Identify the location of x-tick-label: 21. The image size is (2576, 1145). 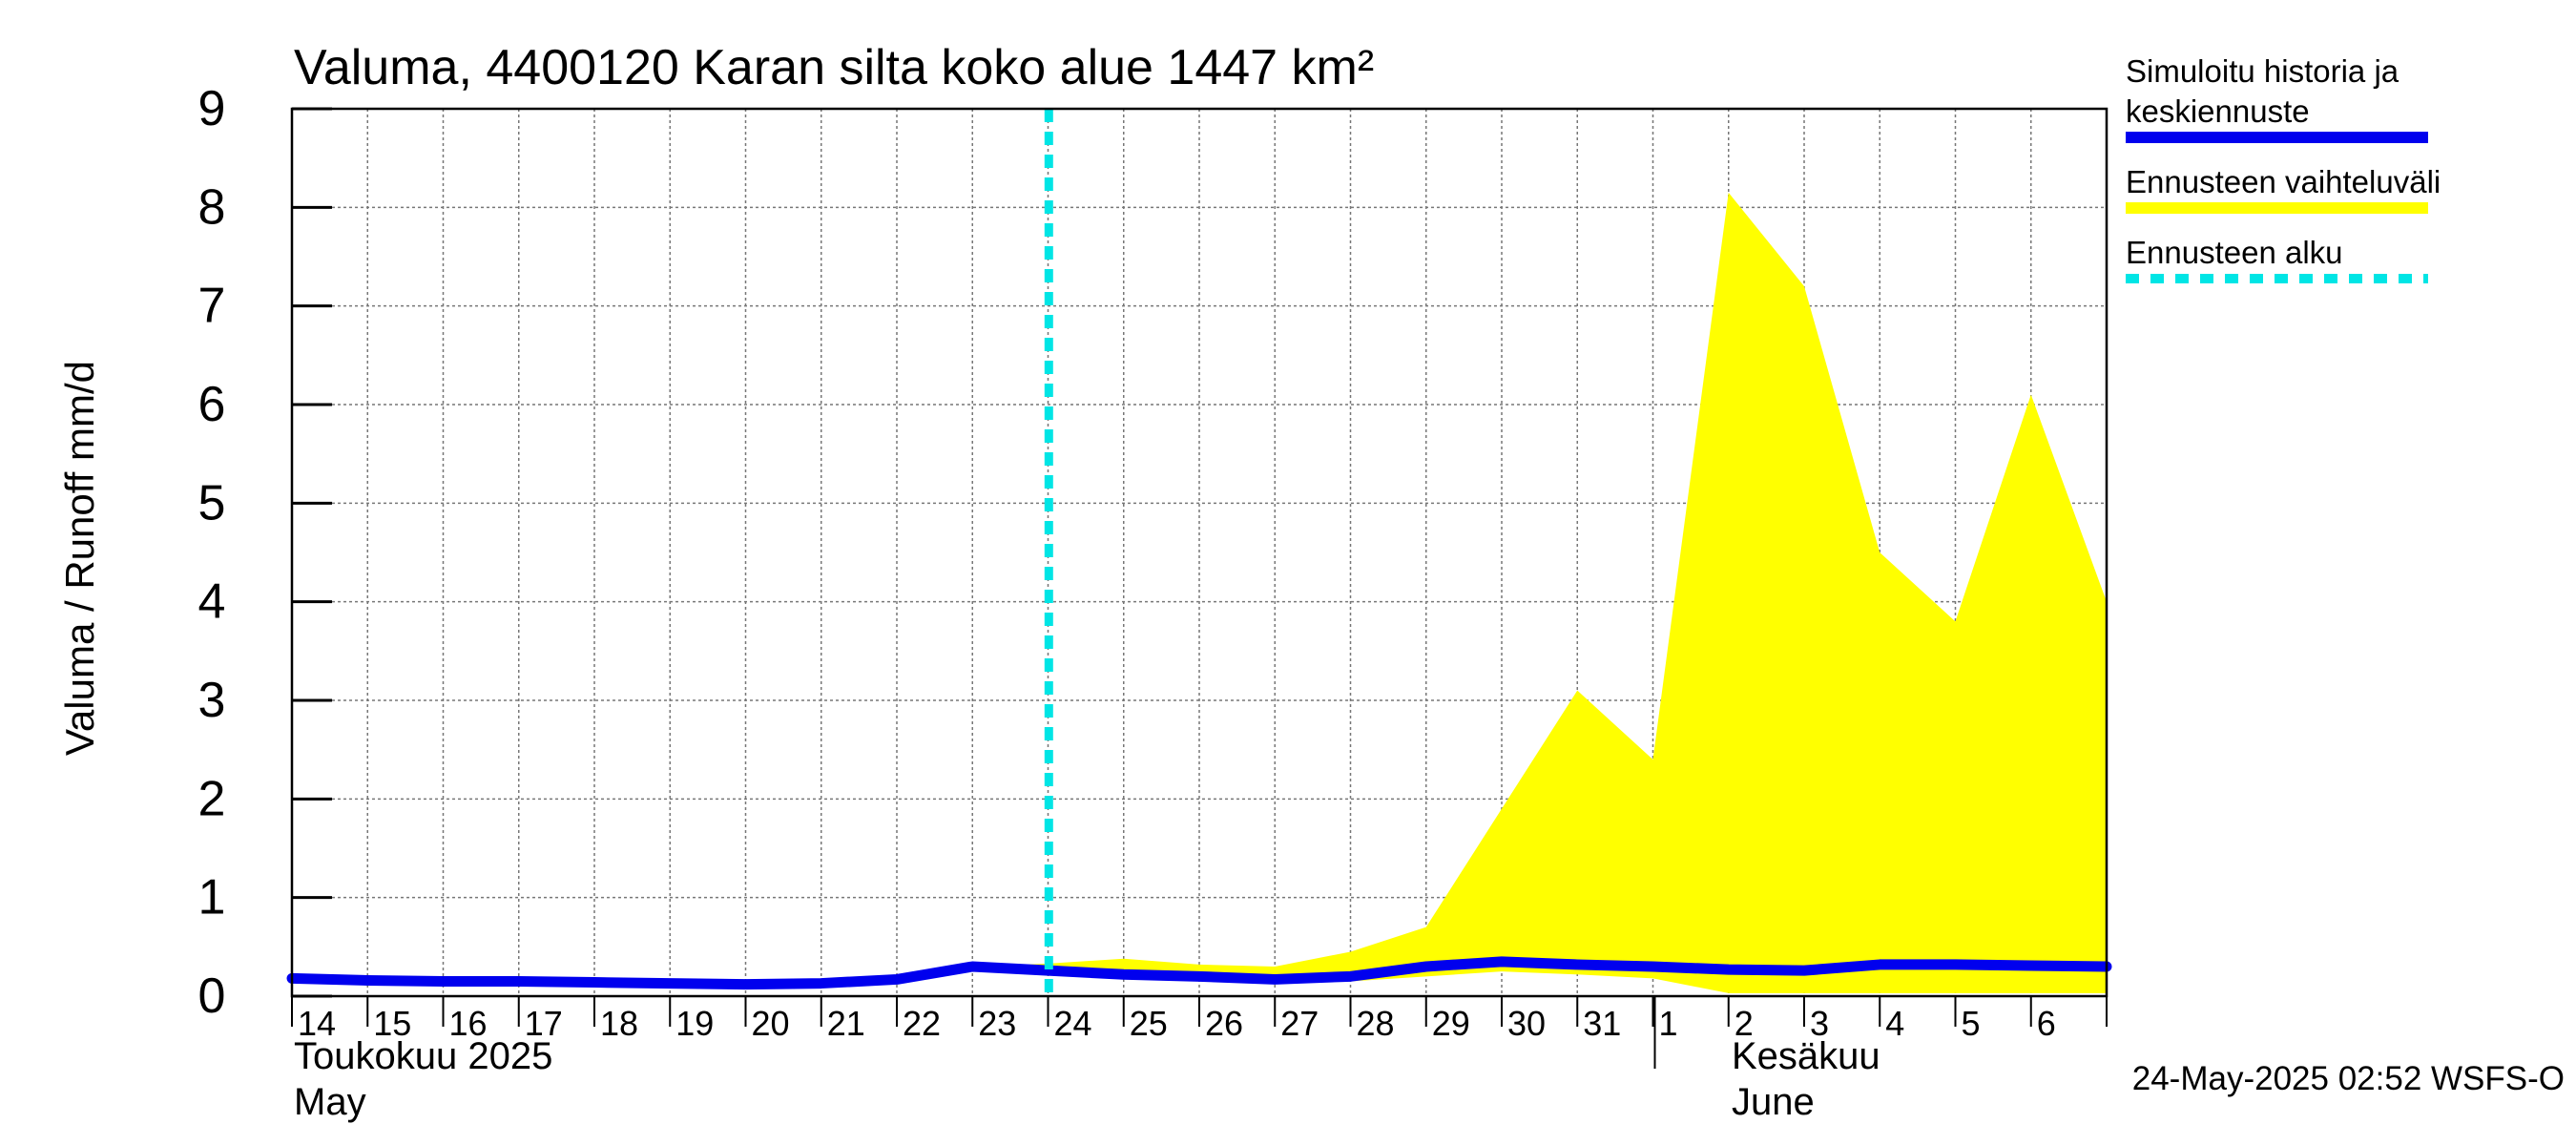
(846, 1023).